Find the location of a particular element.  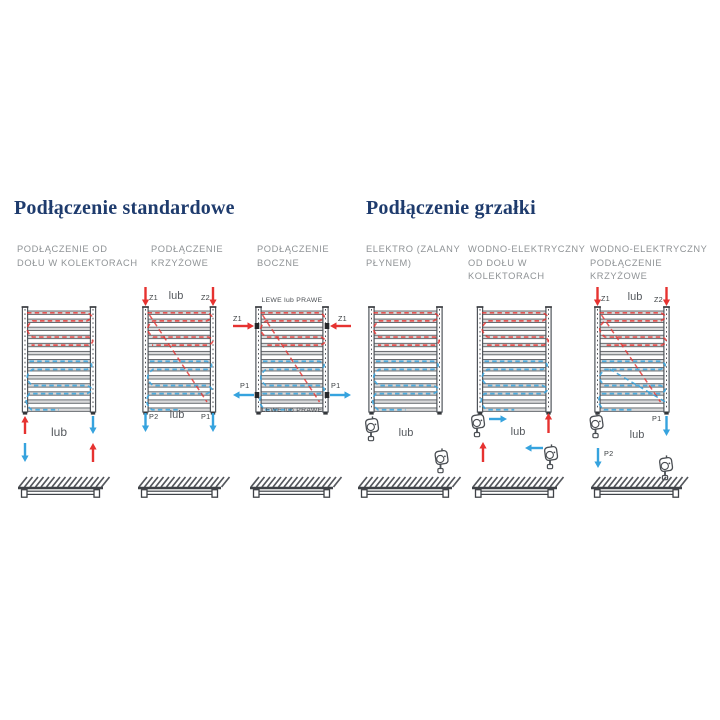

port-label-p1-right: P1 is located at coordinates (336, 385).